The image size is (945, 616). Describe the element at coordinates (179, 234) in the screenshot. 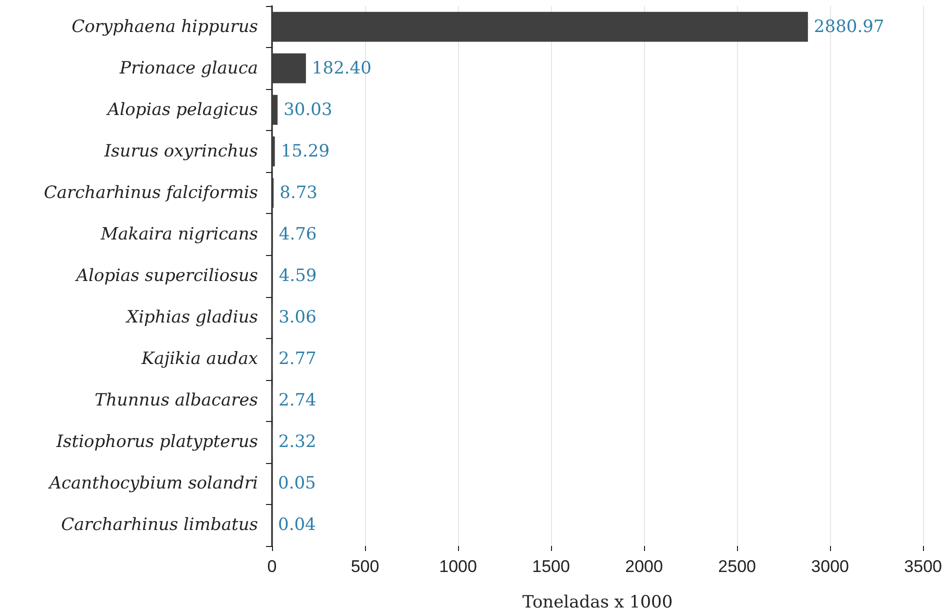

I see `y-tick-label: Makaira nigricans` at that location.